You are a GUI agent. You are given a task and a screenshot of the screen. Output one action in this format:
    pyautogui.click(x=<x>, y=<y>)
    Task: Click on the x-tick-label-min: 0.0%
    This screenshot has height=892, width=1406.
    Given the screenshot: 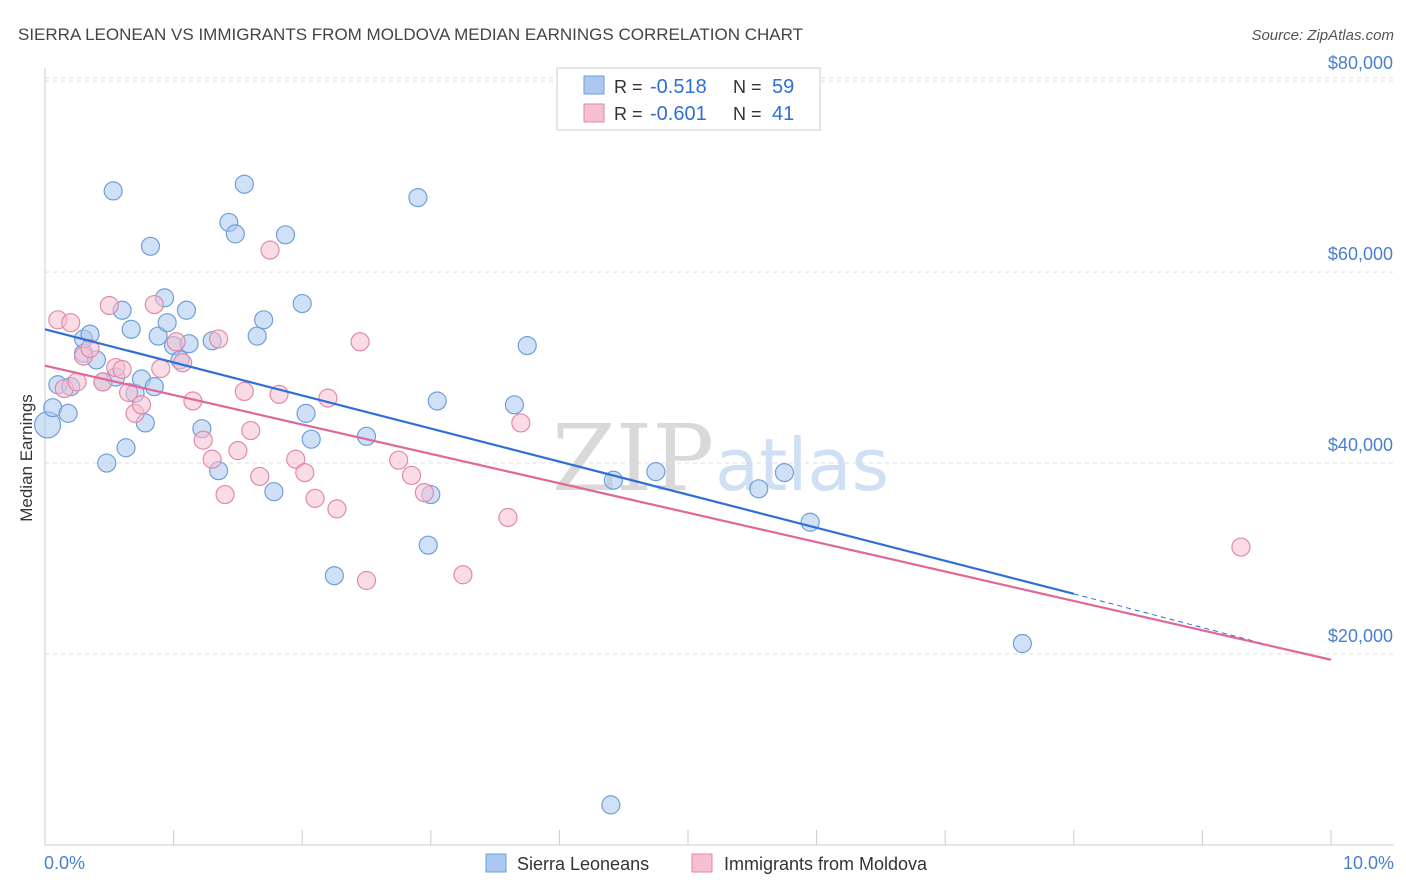 What is the action you would take?
    pyautogui.click(x=64, y=863)
    